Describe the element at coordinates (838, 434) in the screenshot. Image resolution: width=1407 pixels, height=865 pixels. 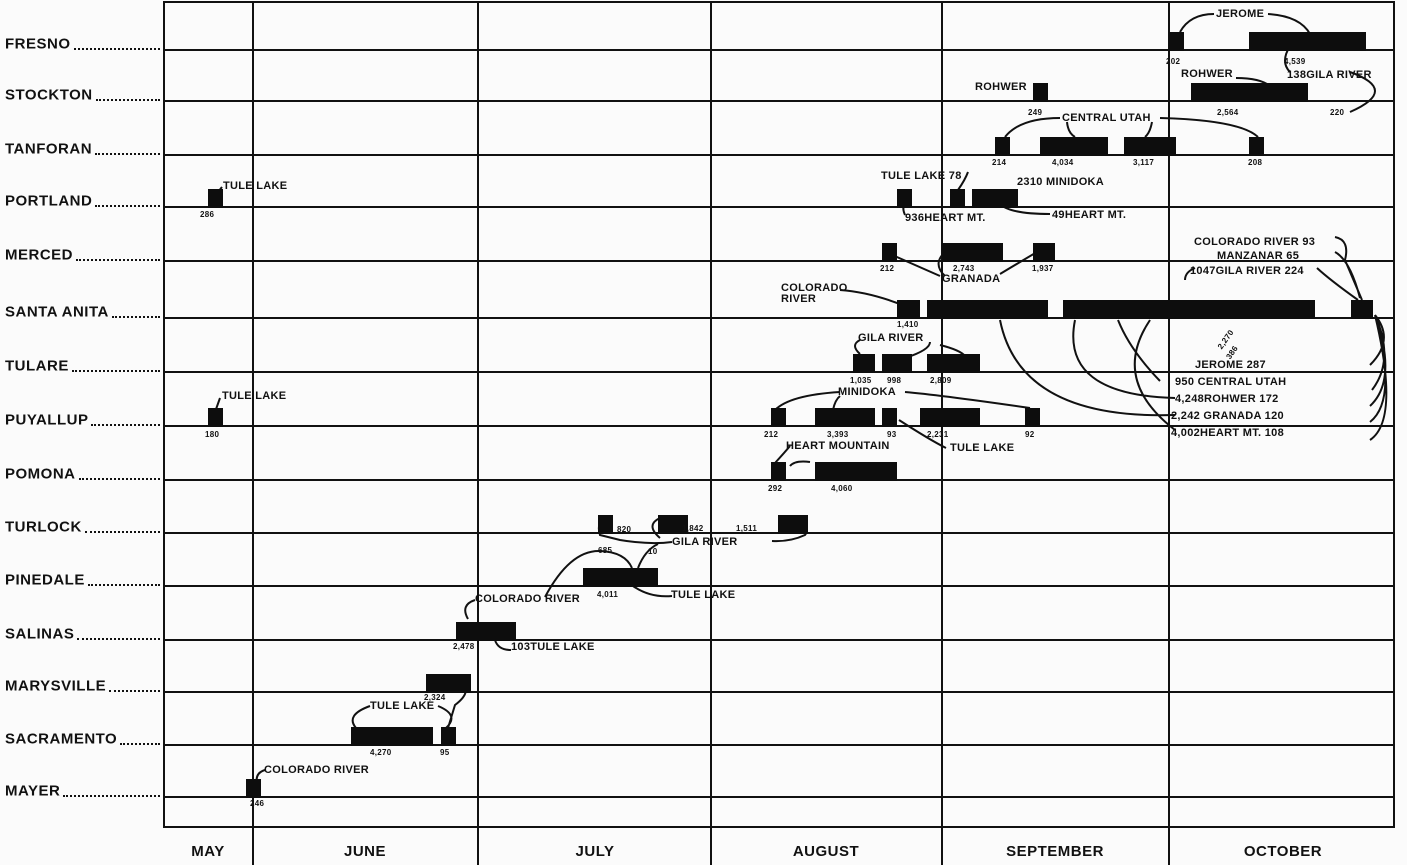
I see `count-label: 3,393` at that location.